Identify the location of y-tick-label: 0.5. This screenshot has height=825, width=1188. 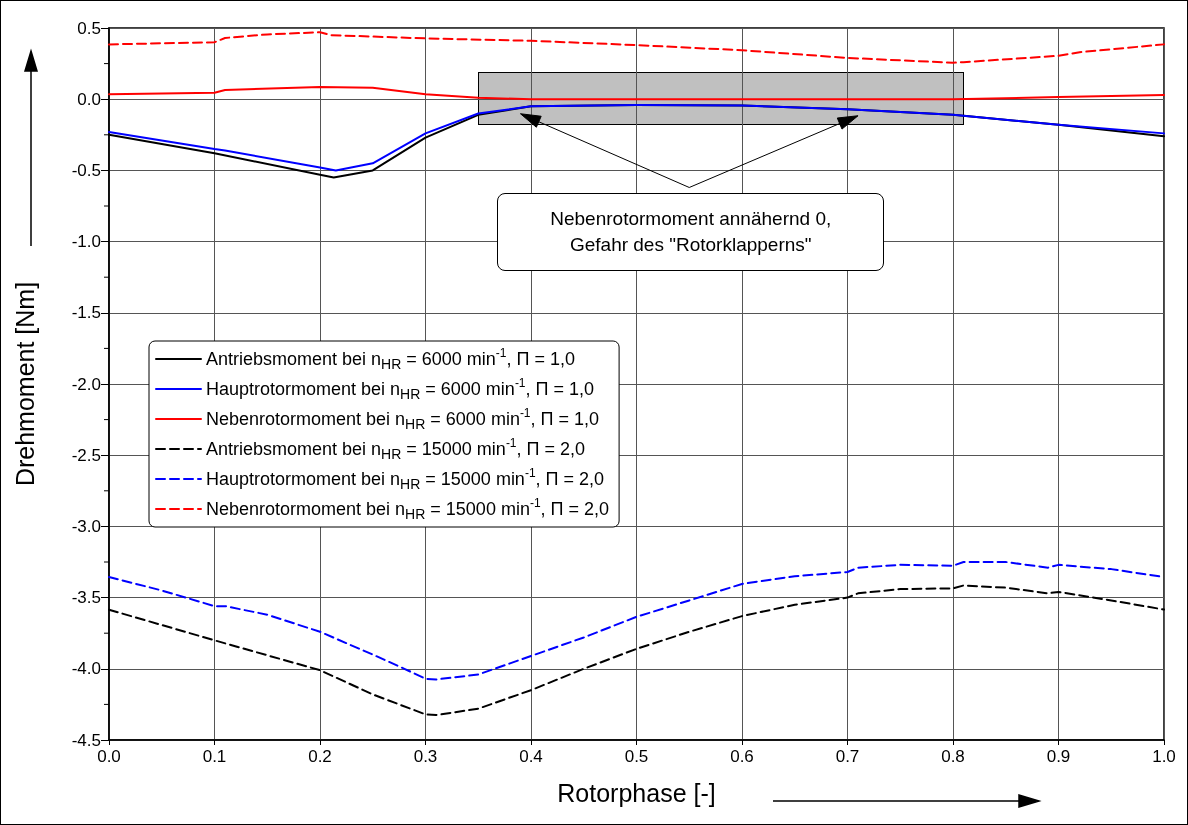
(89, 28).